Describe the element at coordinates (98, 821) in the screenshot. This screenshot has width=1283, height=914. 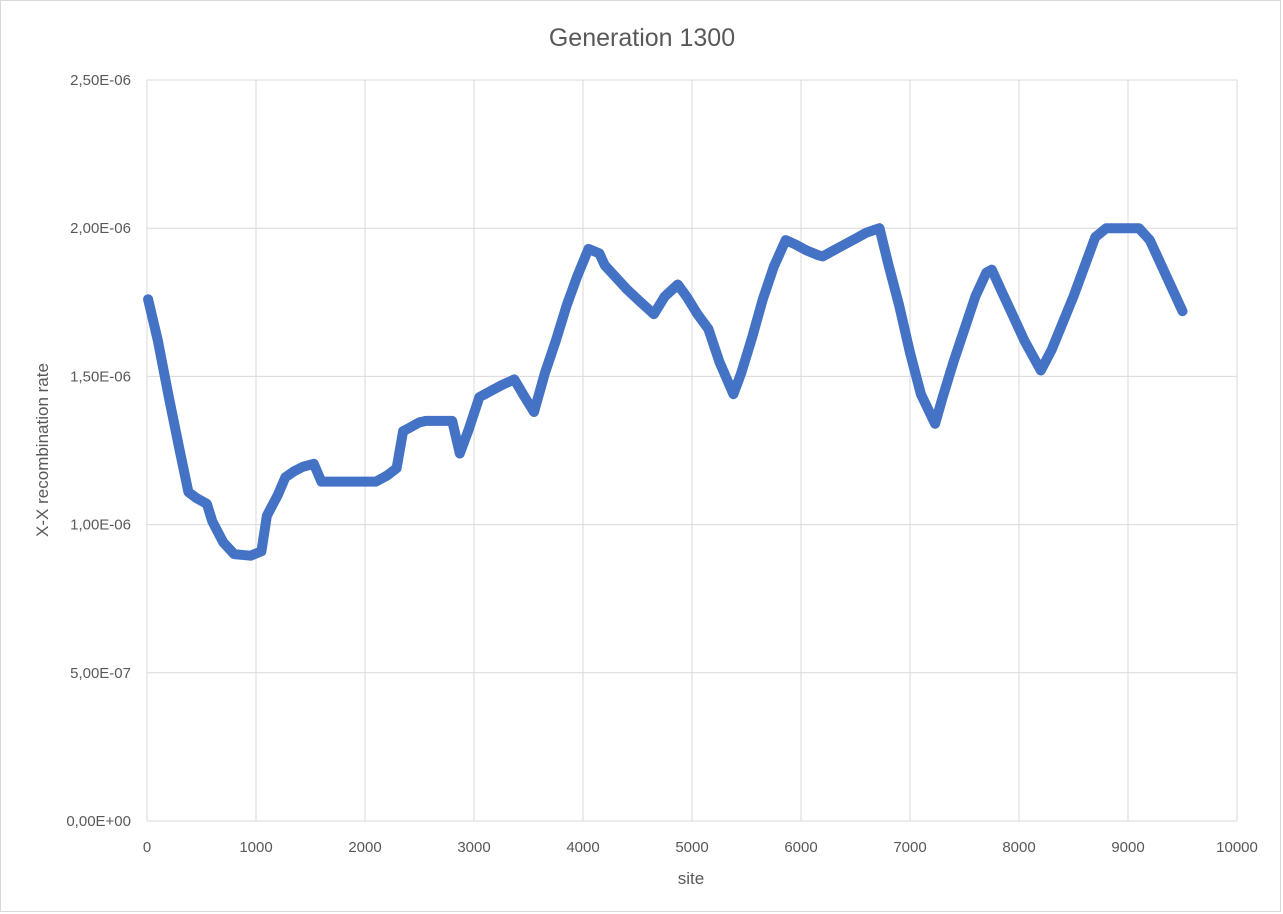
I see `y-tick-label: 0,00E+00` at that location.